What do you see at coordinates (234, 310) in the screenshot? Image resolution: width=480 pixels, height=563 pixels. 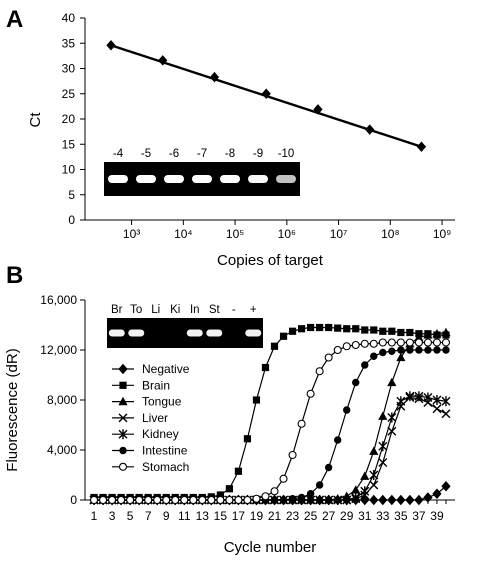 I see `panel-b-gel-lane-label: -` at bounding box center [234, 310].